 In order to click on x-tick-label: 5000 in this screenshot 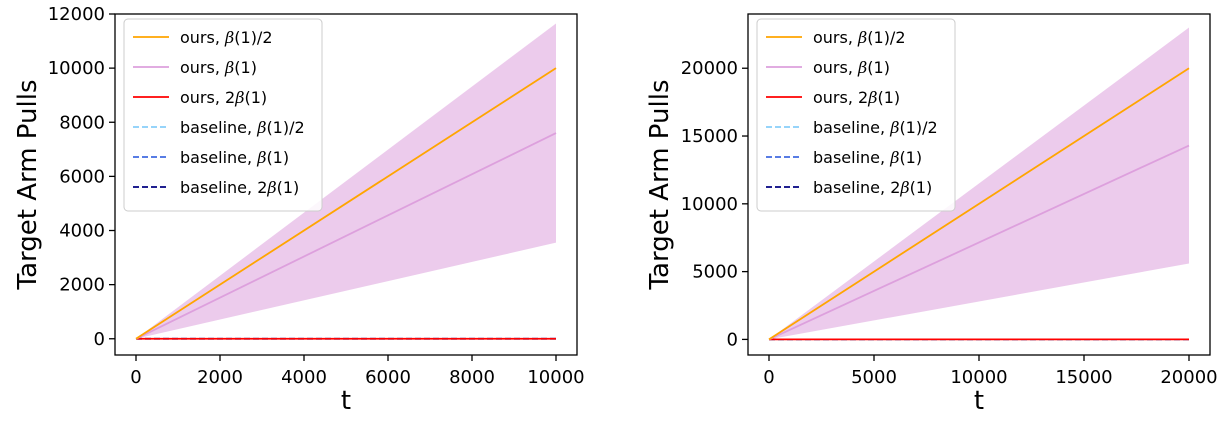, I will do `click(874, 377)`.